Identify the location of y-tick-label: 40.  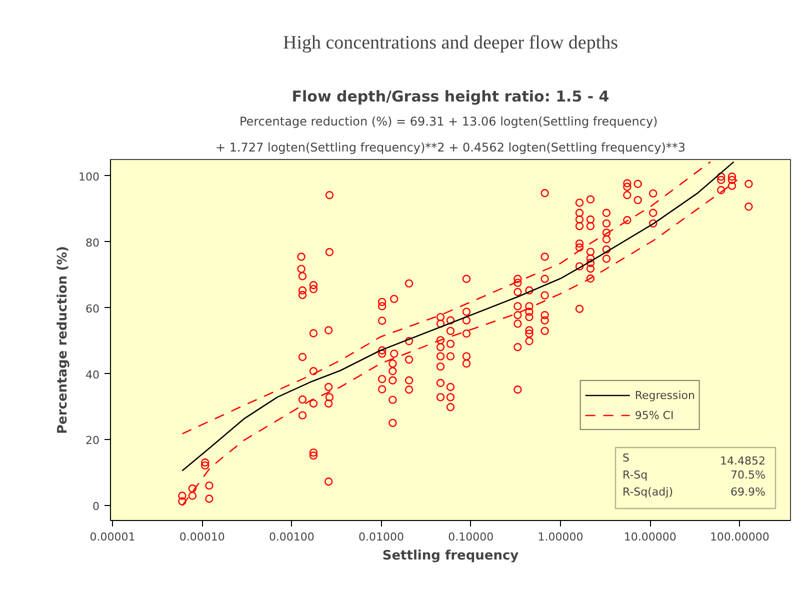
(93, 375).